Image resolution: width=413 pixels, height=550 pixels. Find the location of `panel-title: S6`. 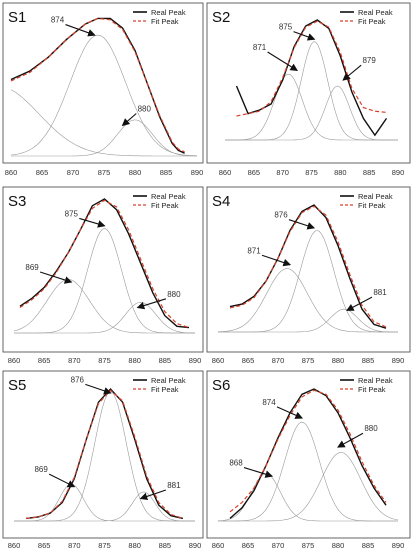

panel-title: S6 is located at coordinates (221, 385).